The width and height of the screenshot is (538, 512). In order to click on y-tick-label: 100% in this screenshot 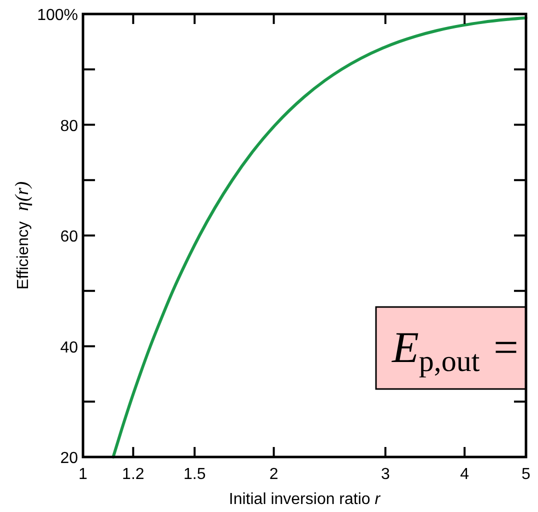, I will do `click(57, 15)`.